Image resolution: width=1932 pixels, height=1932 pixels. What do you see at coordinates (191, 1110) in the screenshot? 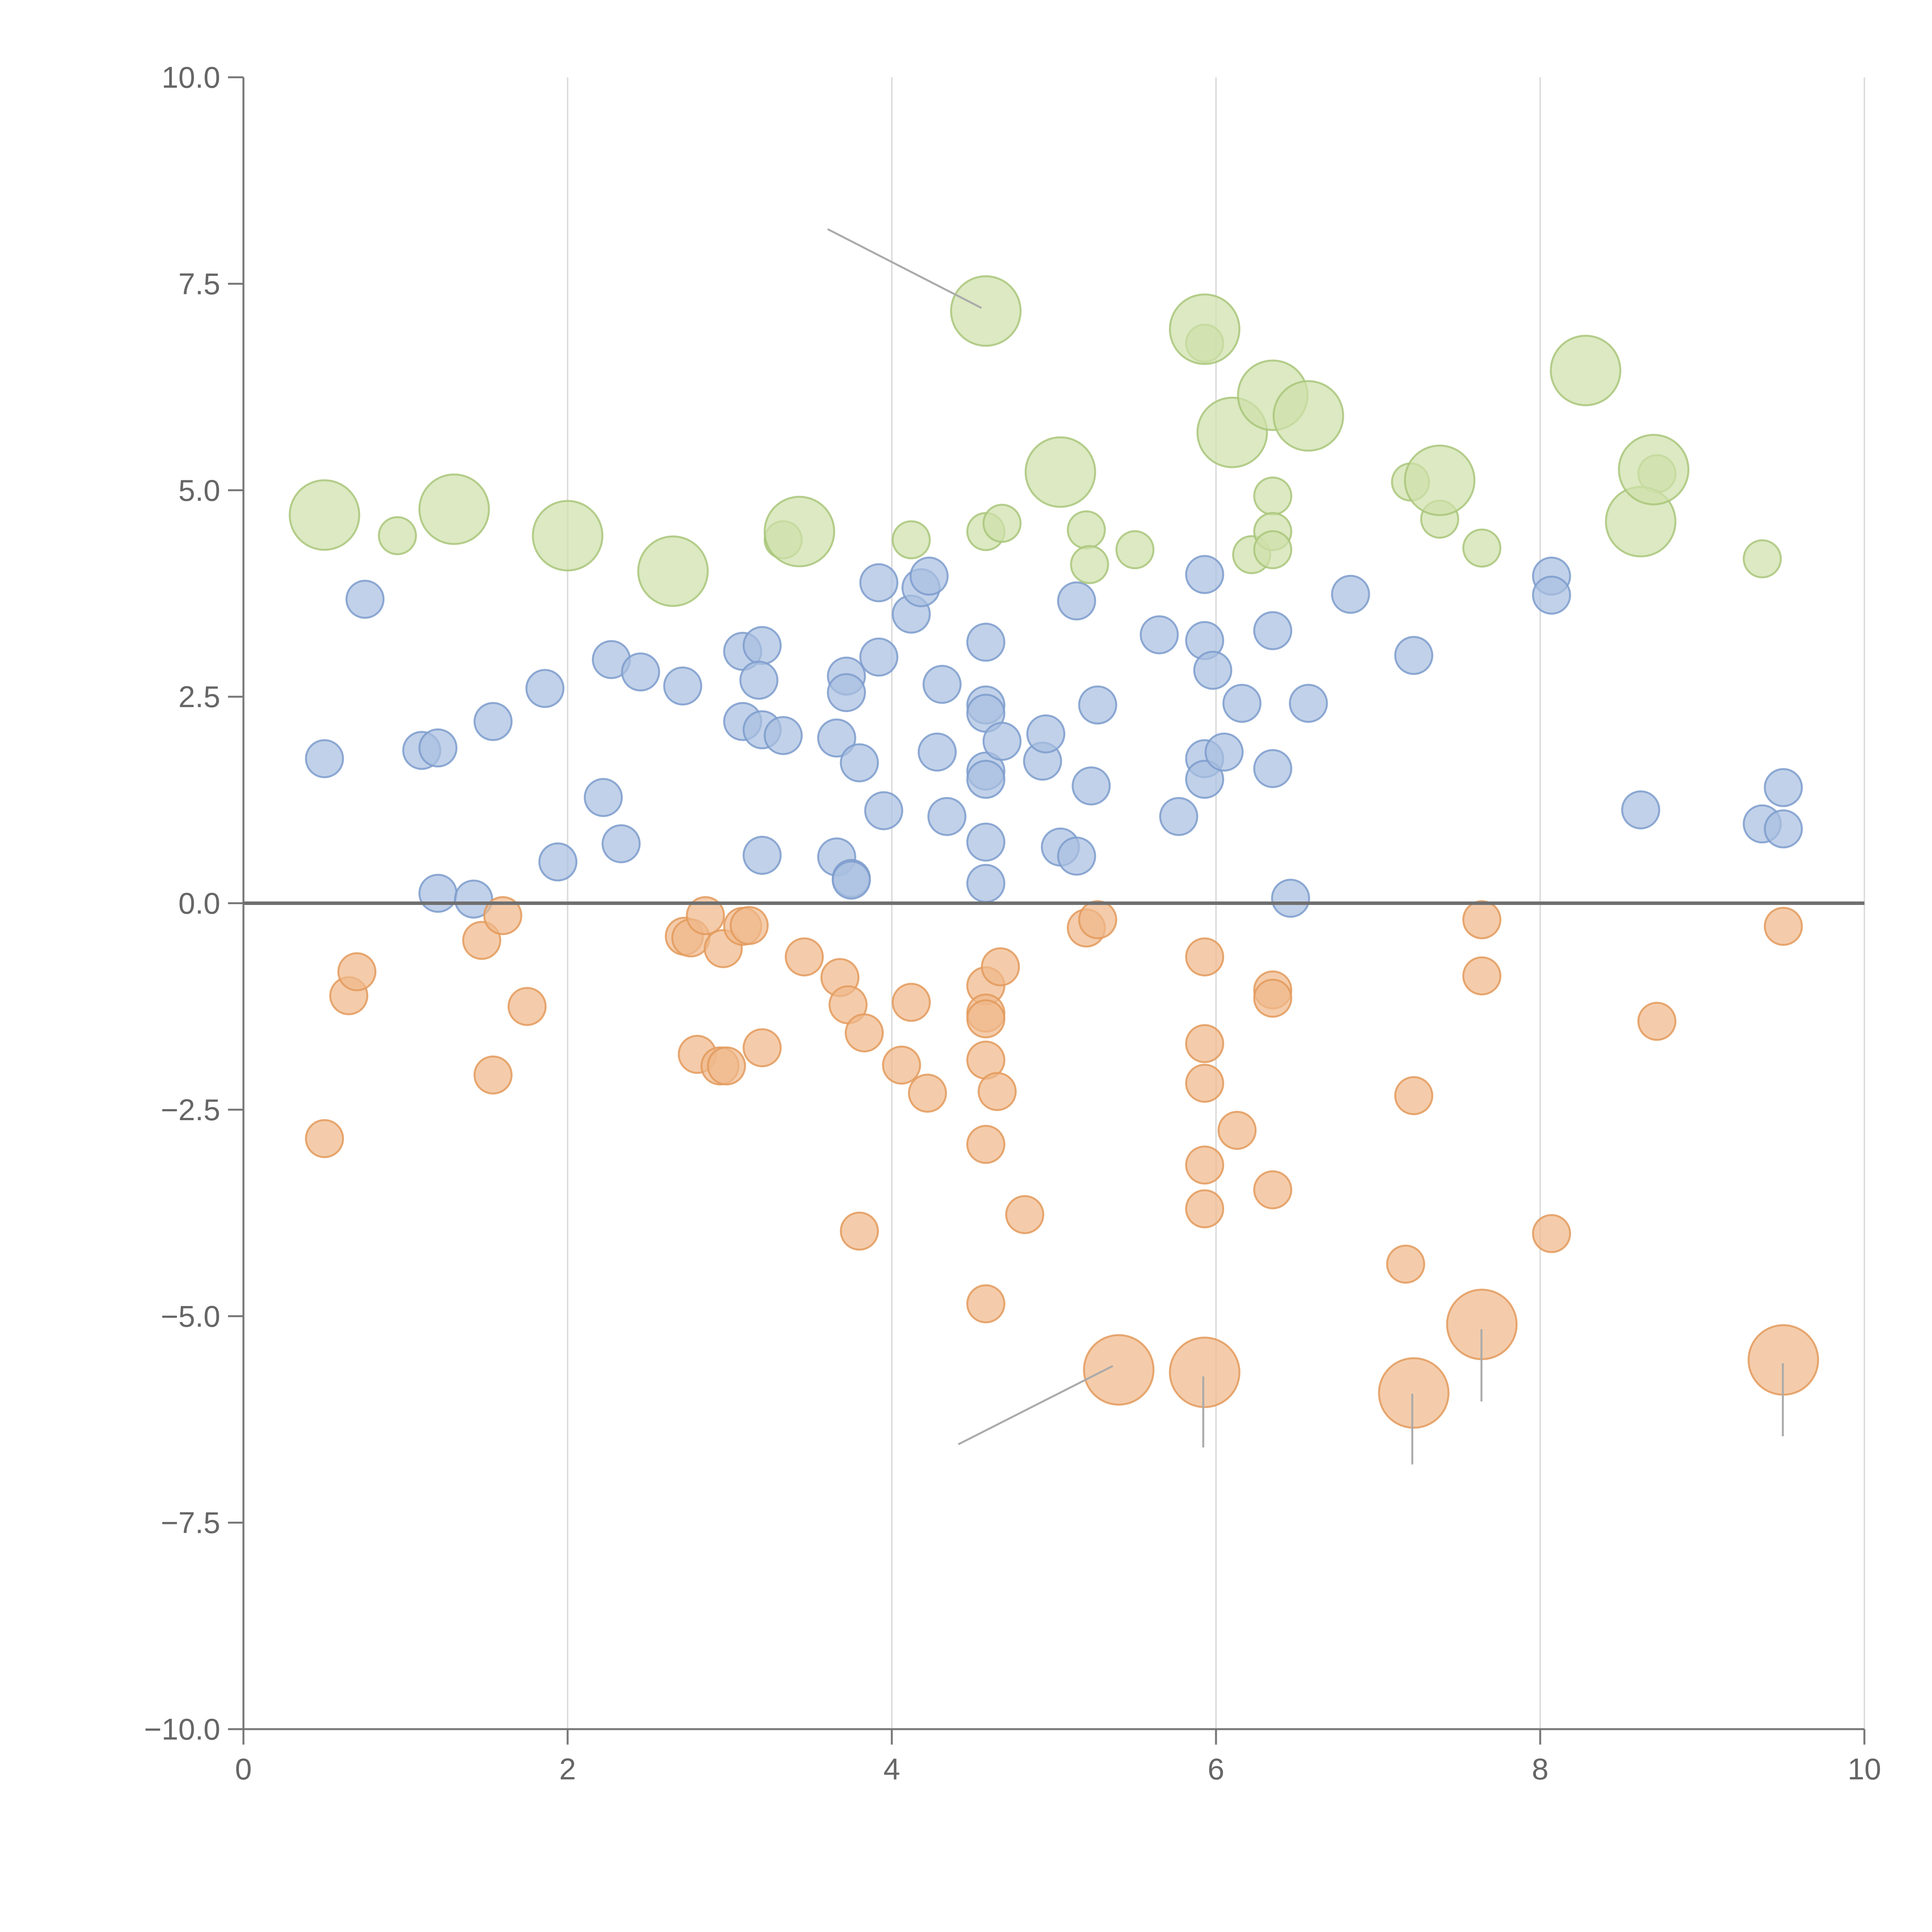
I see `y-tick-label: −2.5` at bounding box center [191, 1110].